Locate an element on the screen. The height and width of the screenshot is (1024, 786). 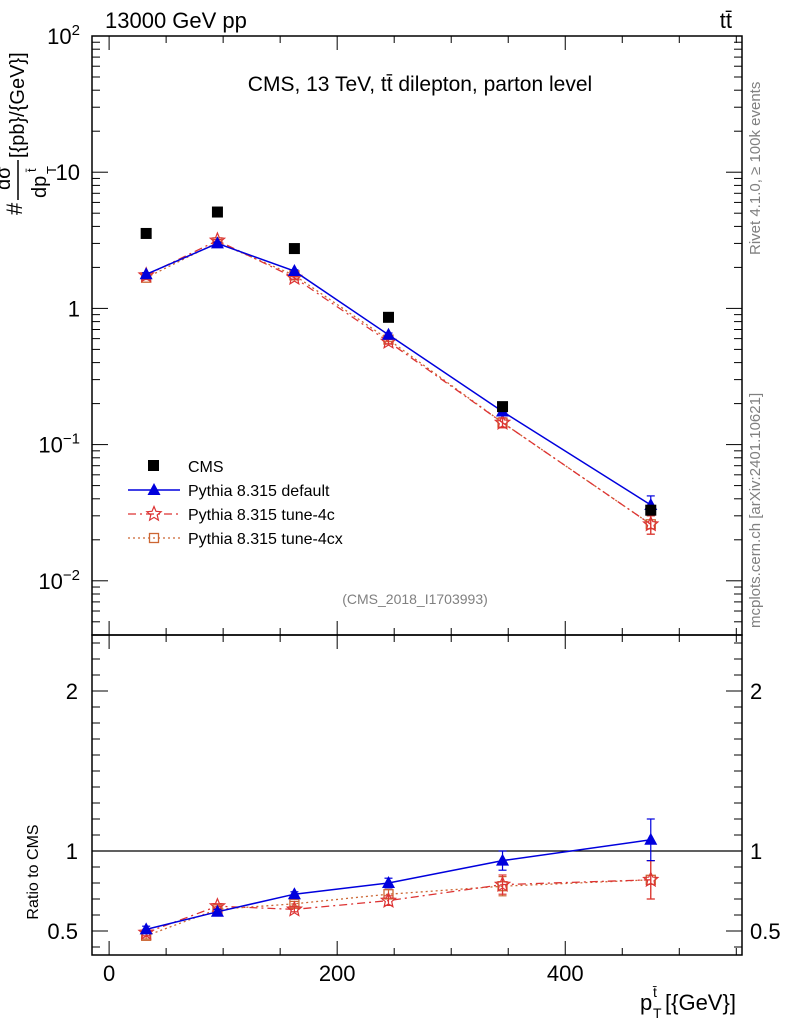
site-credit: mcplots.cern.ch [arXiv:2401.10621] is located at coordinates (755, 510).